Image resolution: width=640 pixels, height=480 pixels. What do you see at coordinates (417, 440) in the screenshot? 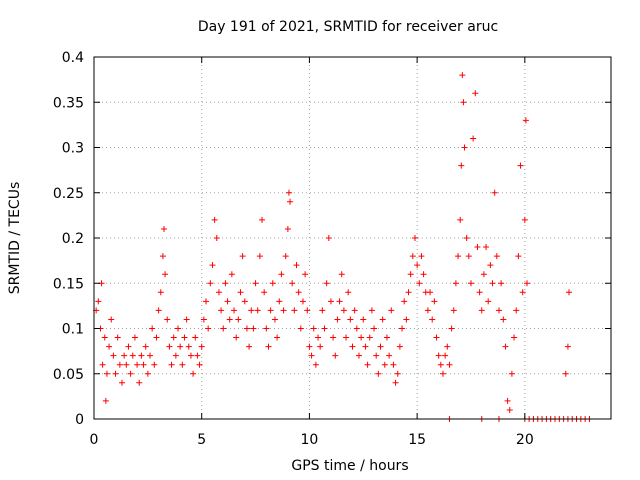
I see `x-tick-label: 15` at bounding box center [417, 440].